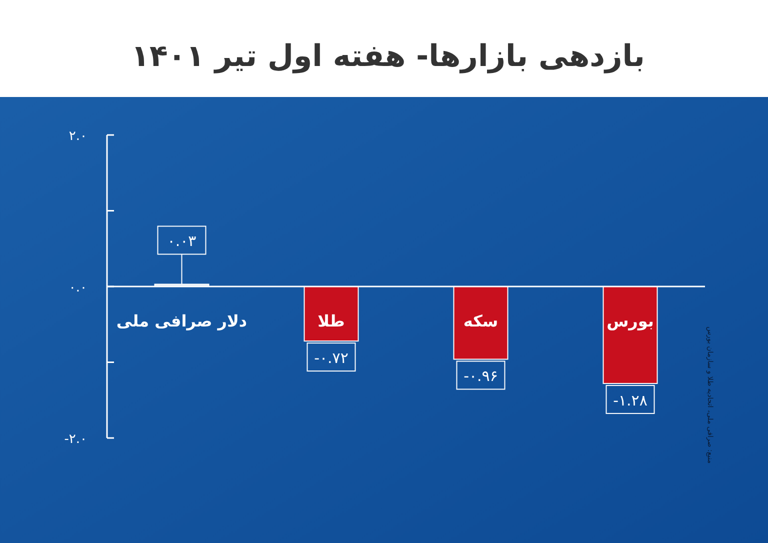 Image resolution: width=768 pixels, height=543 pixels. What do you see at coordinates (630, 321) in the screenshot?
I see `x-tick-label: بورس` at bounding box center [630, 321].